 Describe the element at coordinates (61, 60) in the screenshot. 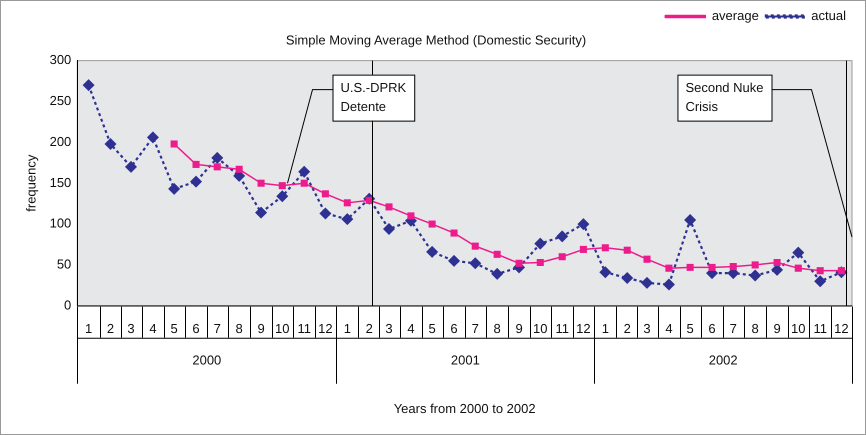

I see `y-tick-label: 300` at that location.